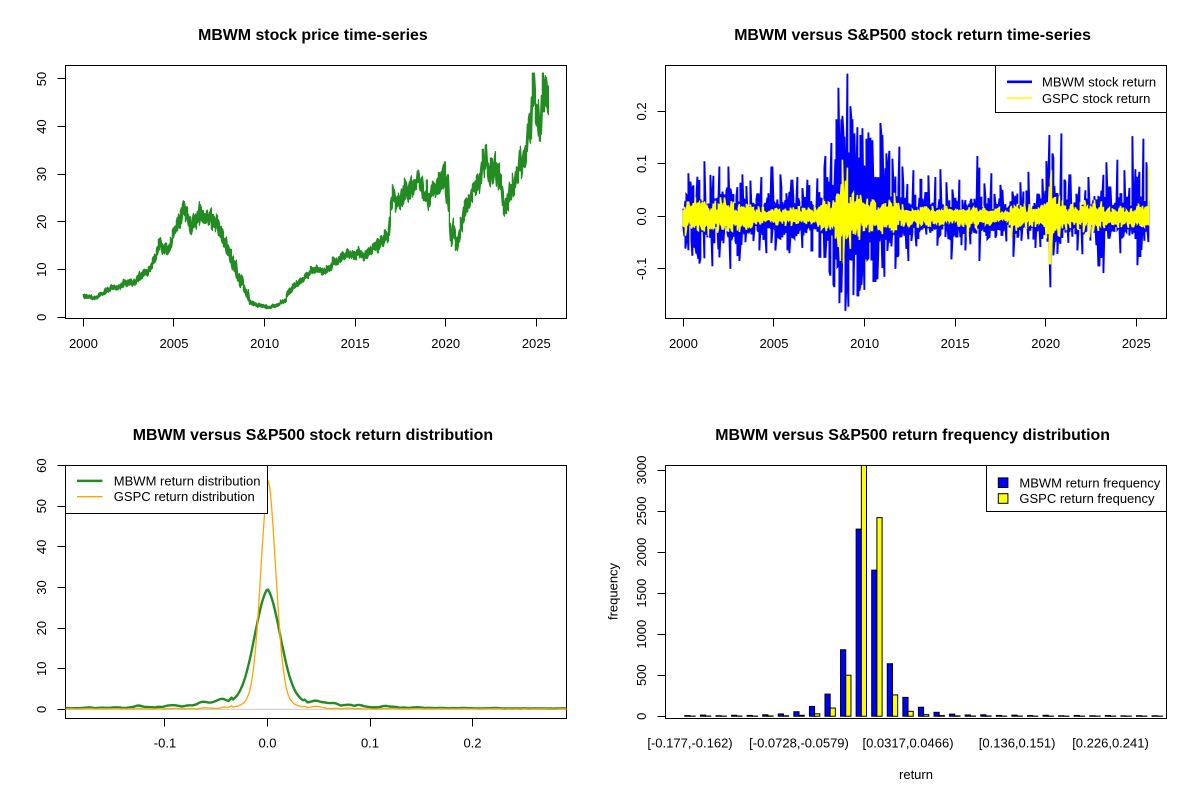 The width and height of the screenshot is (1200, 805). What do you see at coordinates (613, 591) in the screenshot?
I see `svg-text: frequency` at bounding box center [613, 591].